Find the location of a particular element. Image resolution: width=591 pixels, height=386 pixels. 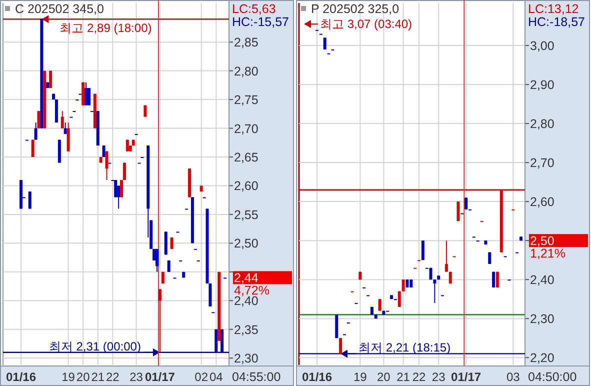

y-tick-label: 3,00 is located at coordinates (542, 46).